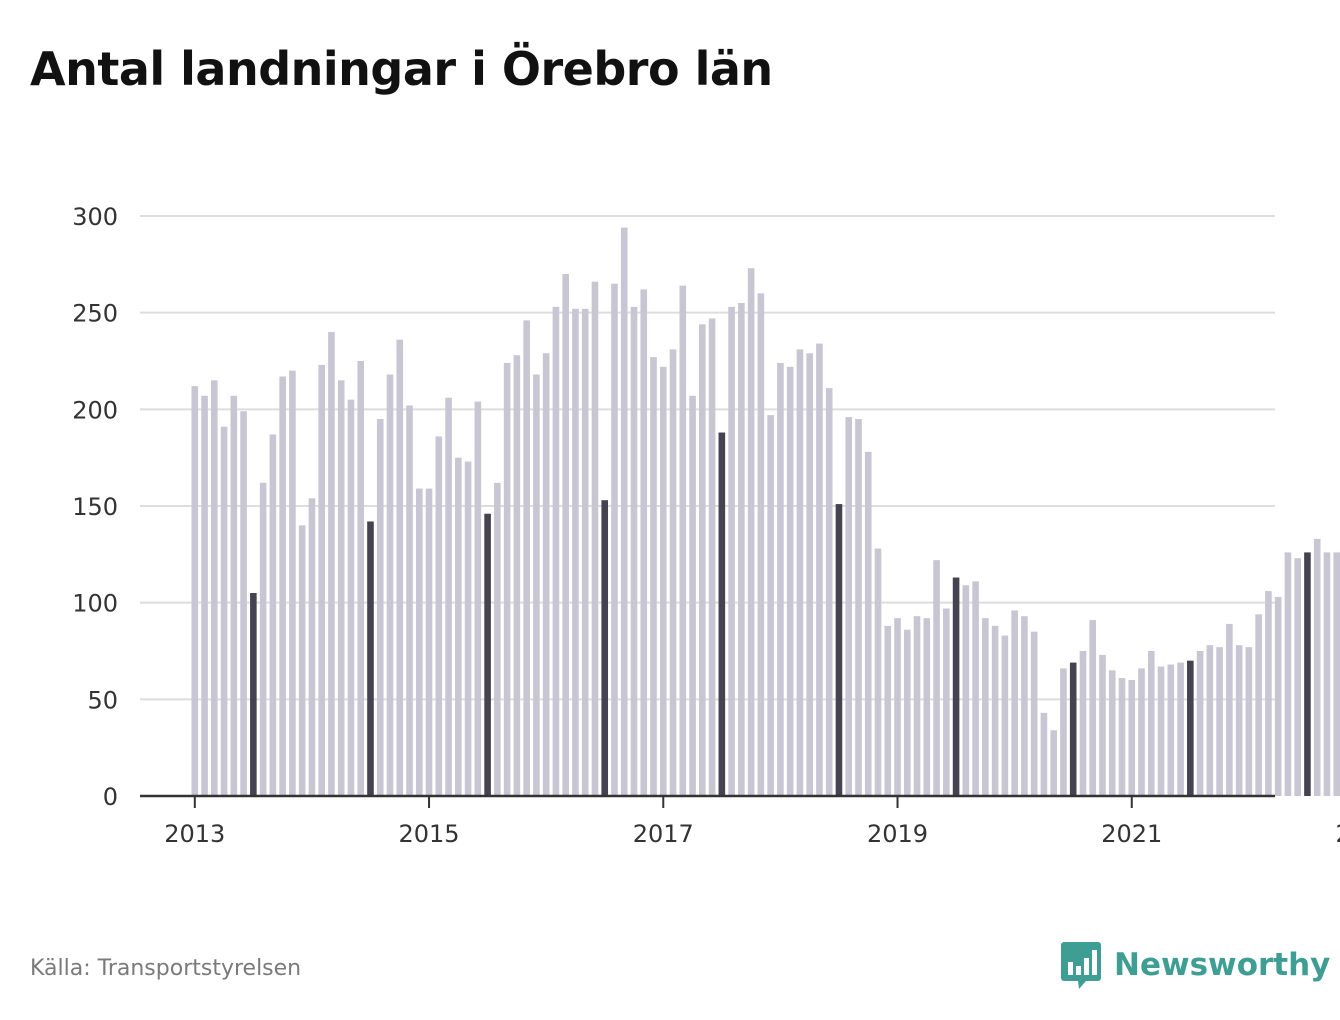  I want to click on y-tick-label: 300, so click(95, 217).